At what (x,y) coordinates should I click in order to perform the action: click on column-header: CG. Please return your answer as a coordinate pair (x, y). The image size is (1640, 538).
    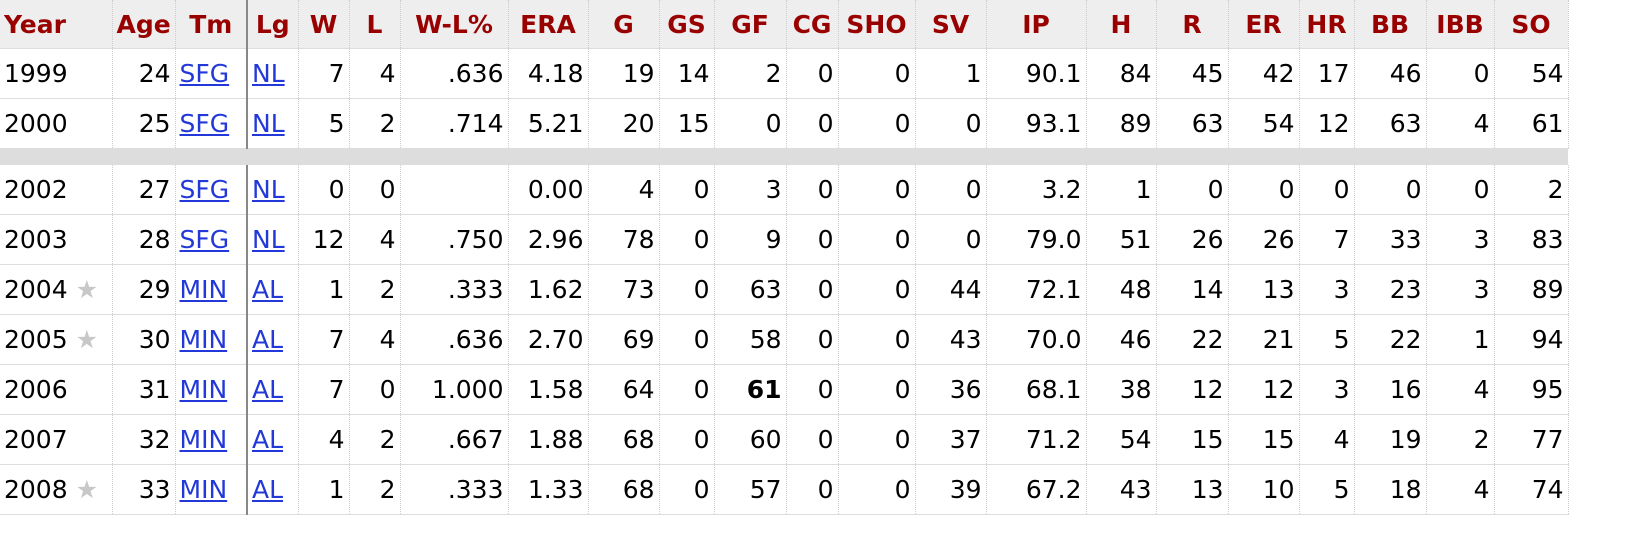
    Looking at the image, I should click on (812, 24).